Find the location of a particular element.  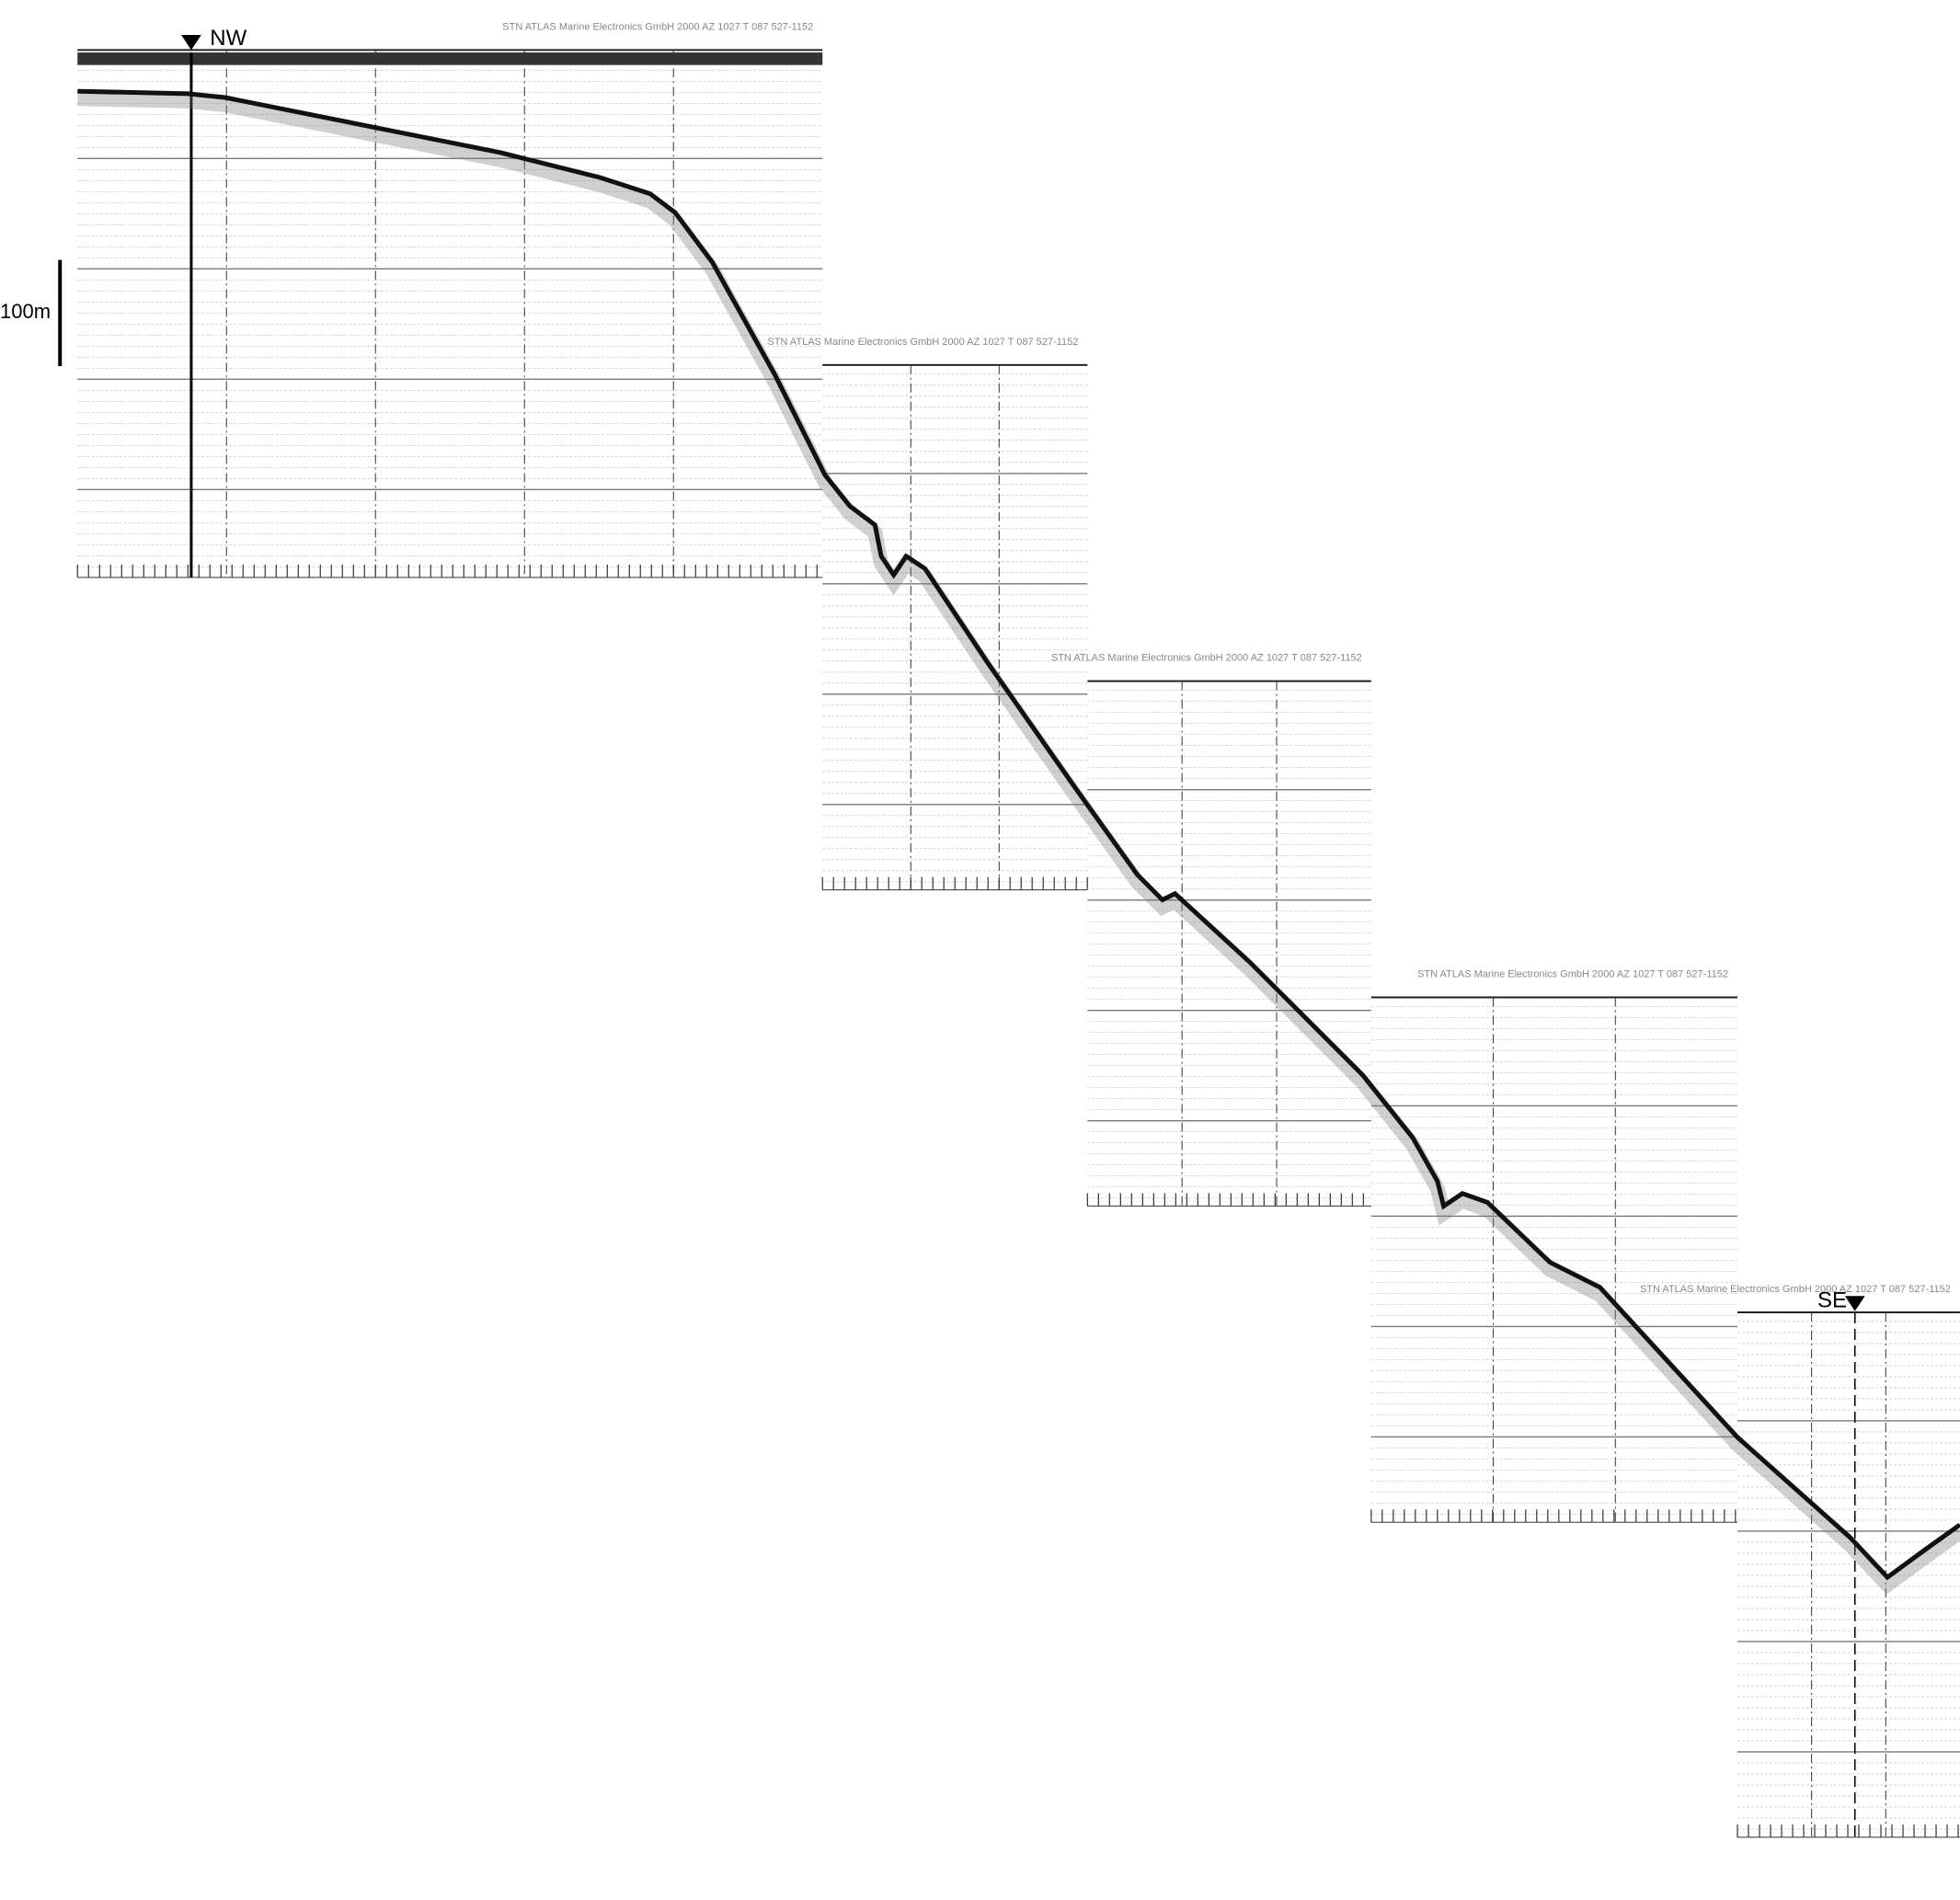

se-triangle-icon is located at coordinates (1855, 1303).